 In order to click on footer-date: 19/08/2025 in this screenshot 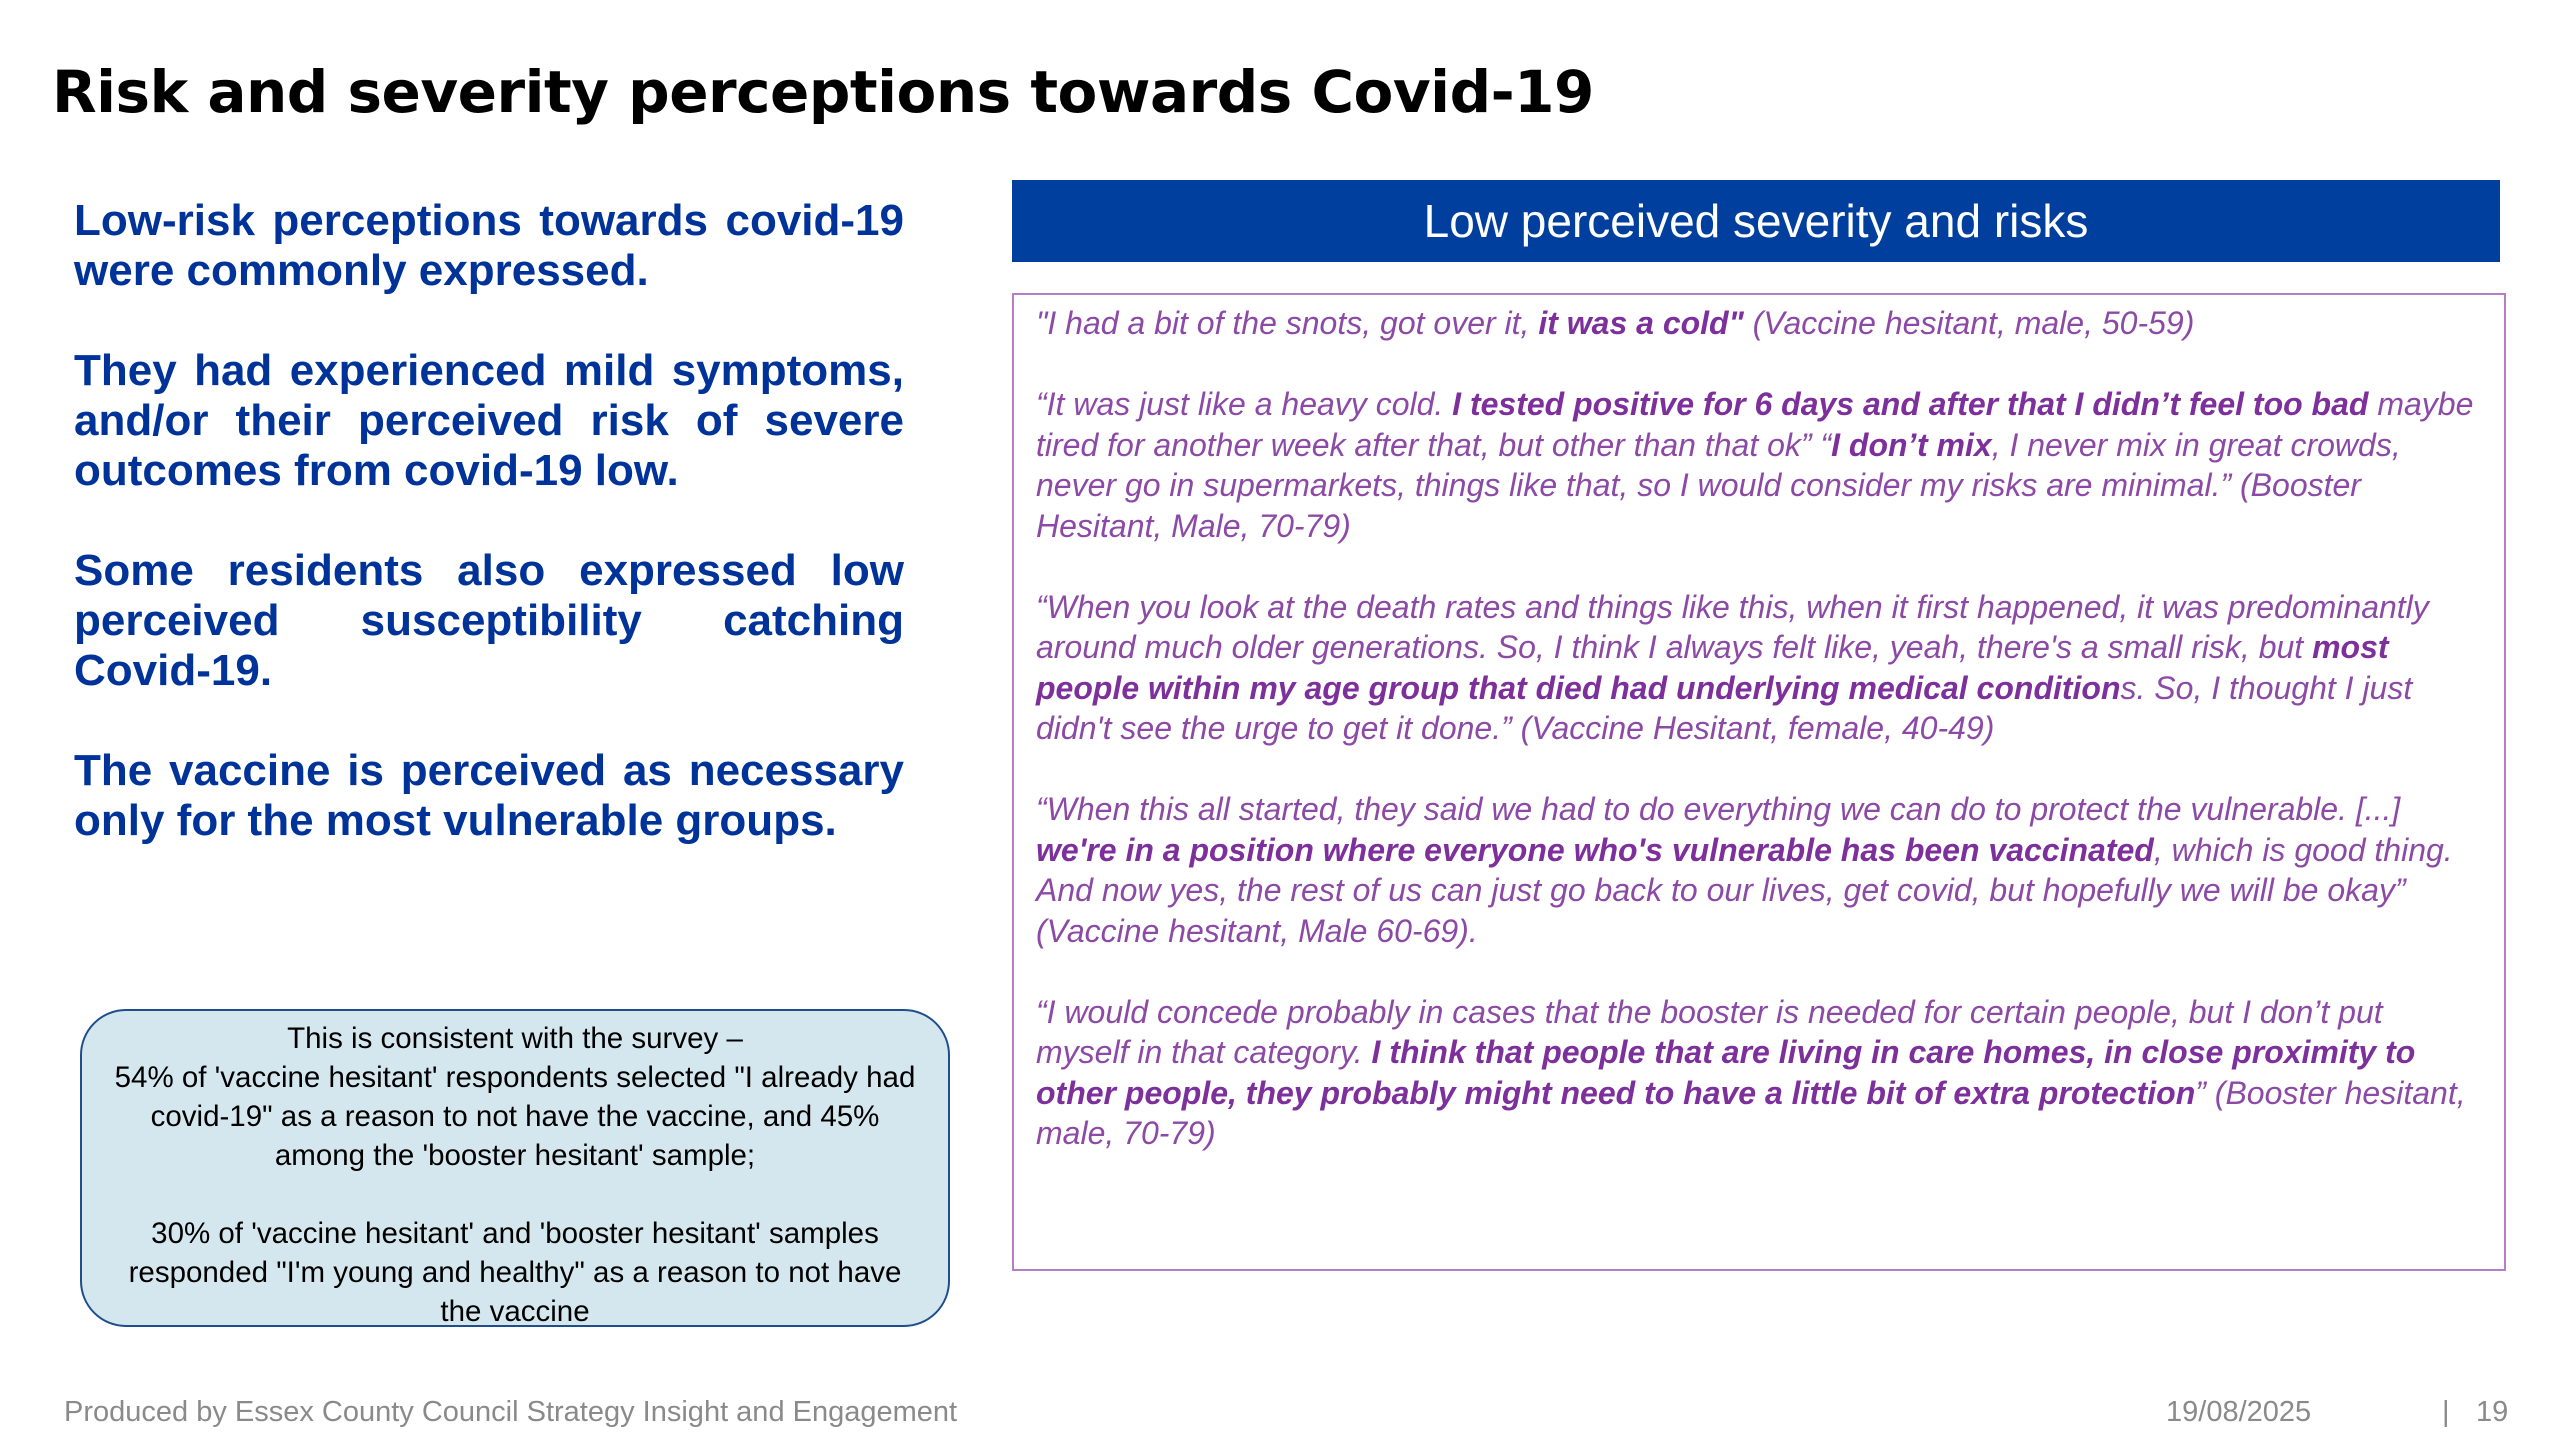, I will do `click(2239, 1412)`.